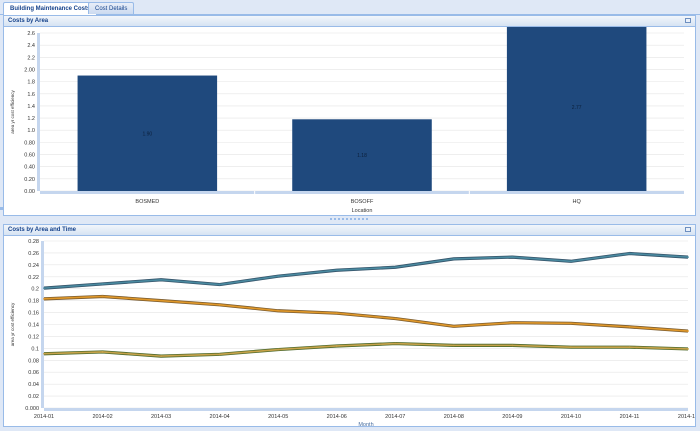  Describe the element at coordinates (1, 208) in the screenshot. I see `collapse-marker` at that location.